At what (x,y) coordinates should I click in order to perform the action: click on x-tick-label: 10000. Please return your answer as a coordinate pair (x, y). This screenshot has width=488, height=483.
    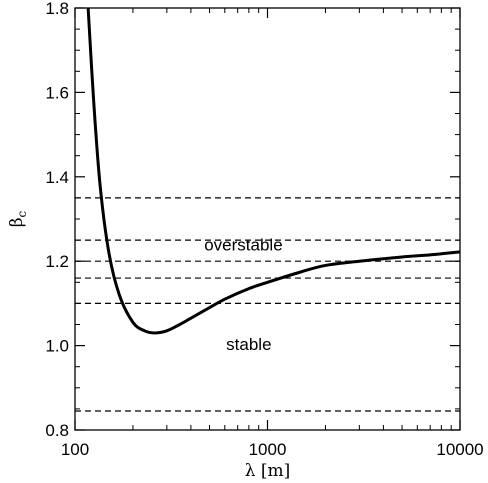
    Looking at the image, I should click on (459, 449).